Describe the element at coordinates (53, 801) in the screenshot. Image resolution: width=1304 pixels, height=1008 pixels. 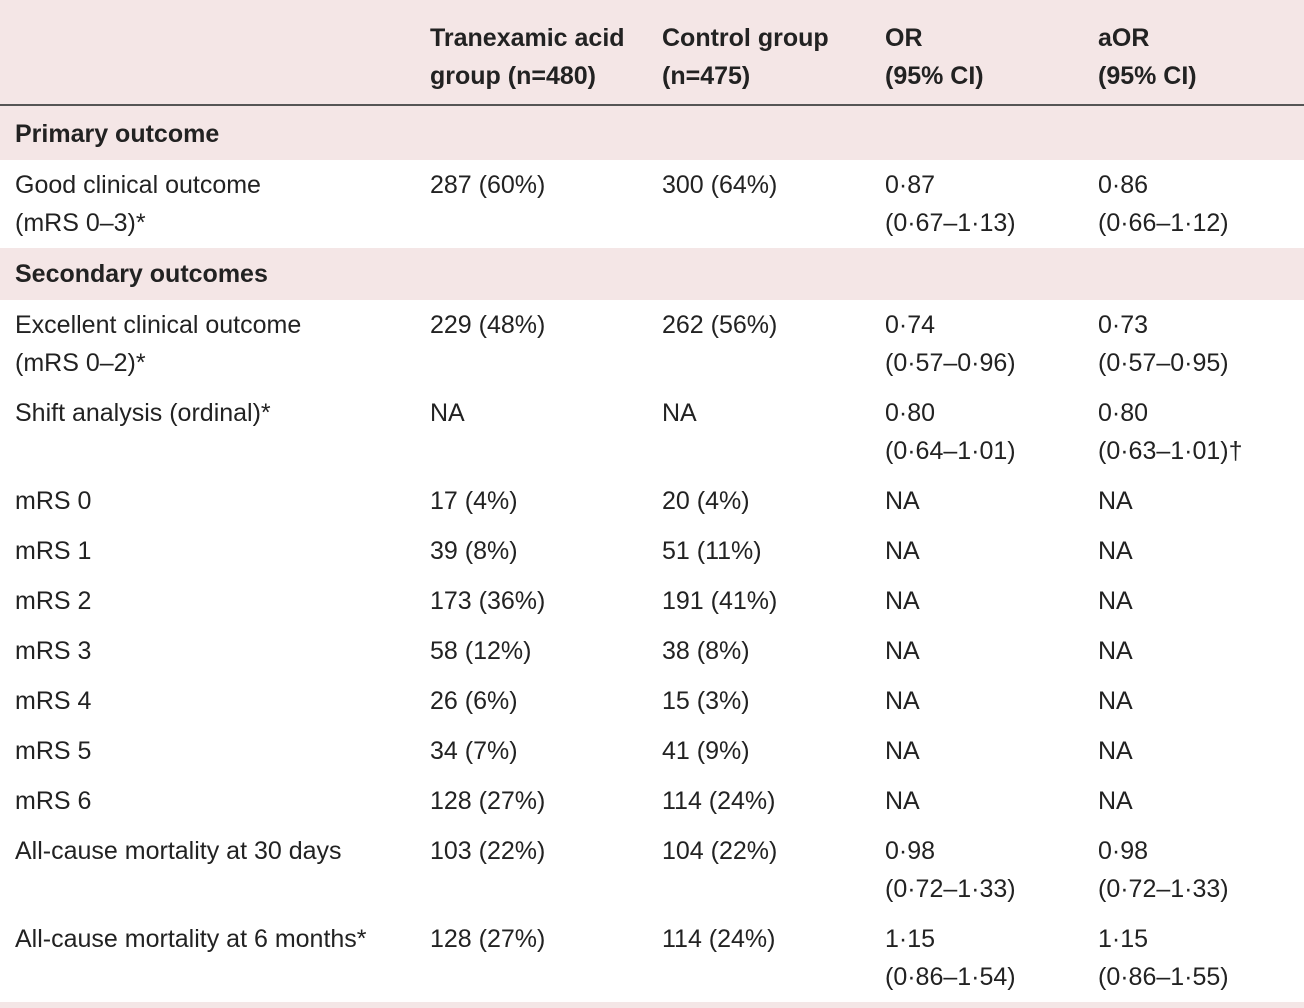
I see `row-label: mRS 6` at that location.